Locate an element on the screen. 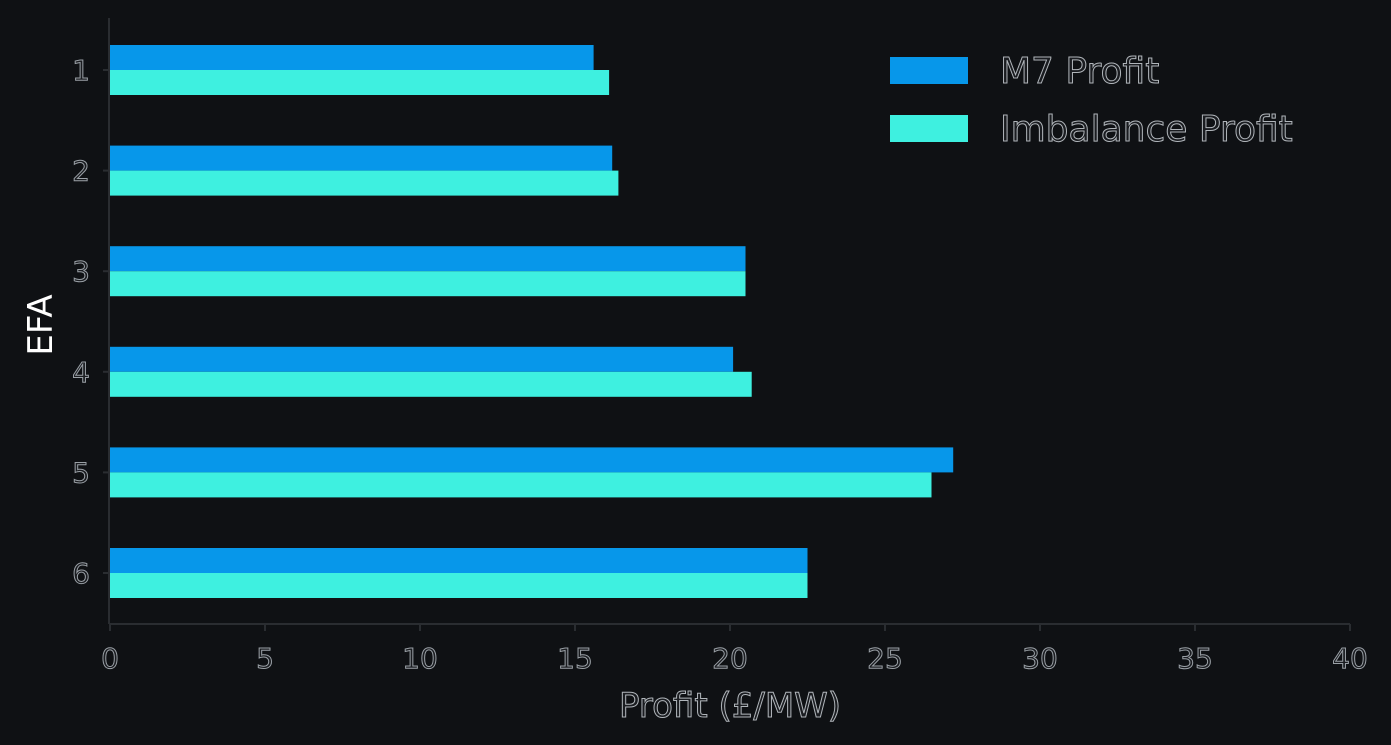  x-tick-label: 35 is located at coordinates (1195, 658).